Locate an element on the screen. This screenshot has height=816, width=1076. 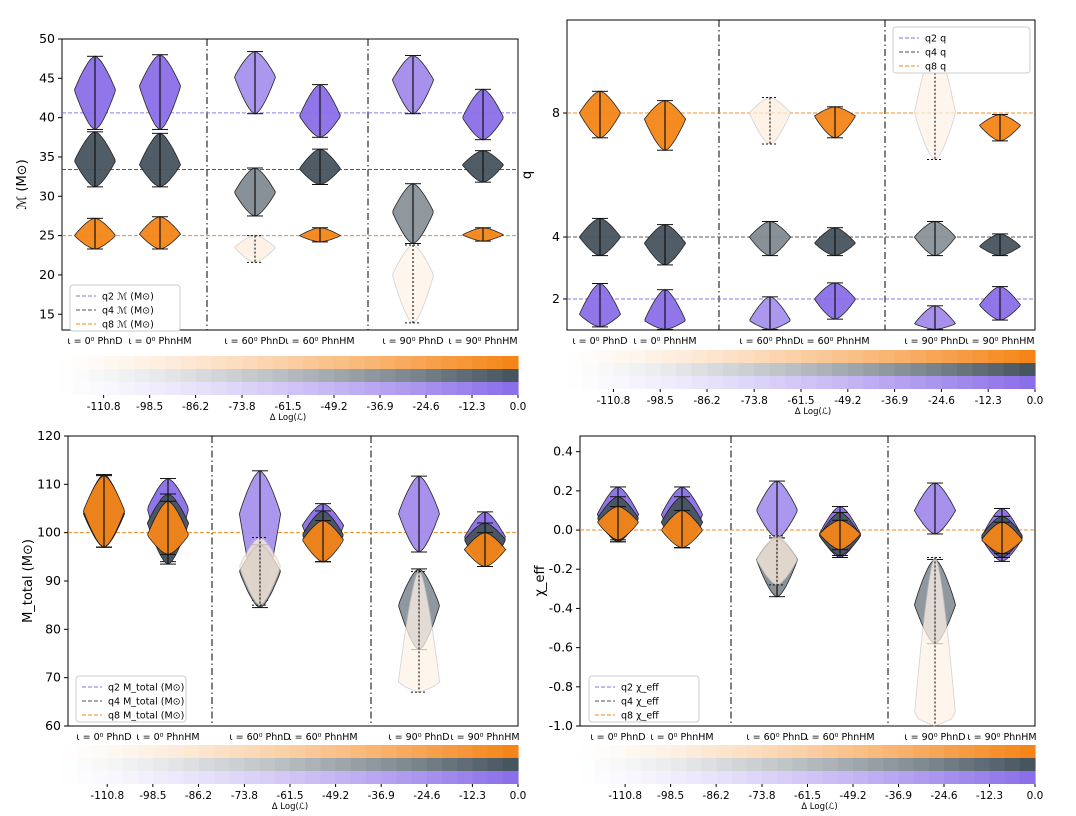
y-tick-label: 15 is located at coordinates (47, 313).